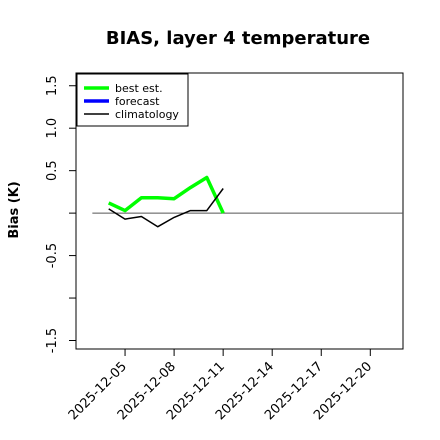 This screenshot has width=440, height=440. I want to click on y-tick-label: 1.5, so click(52, 85).